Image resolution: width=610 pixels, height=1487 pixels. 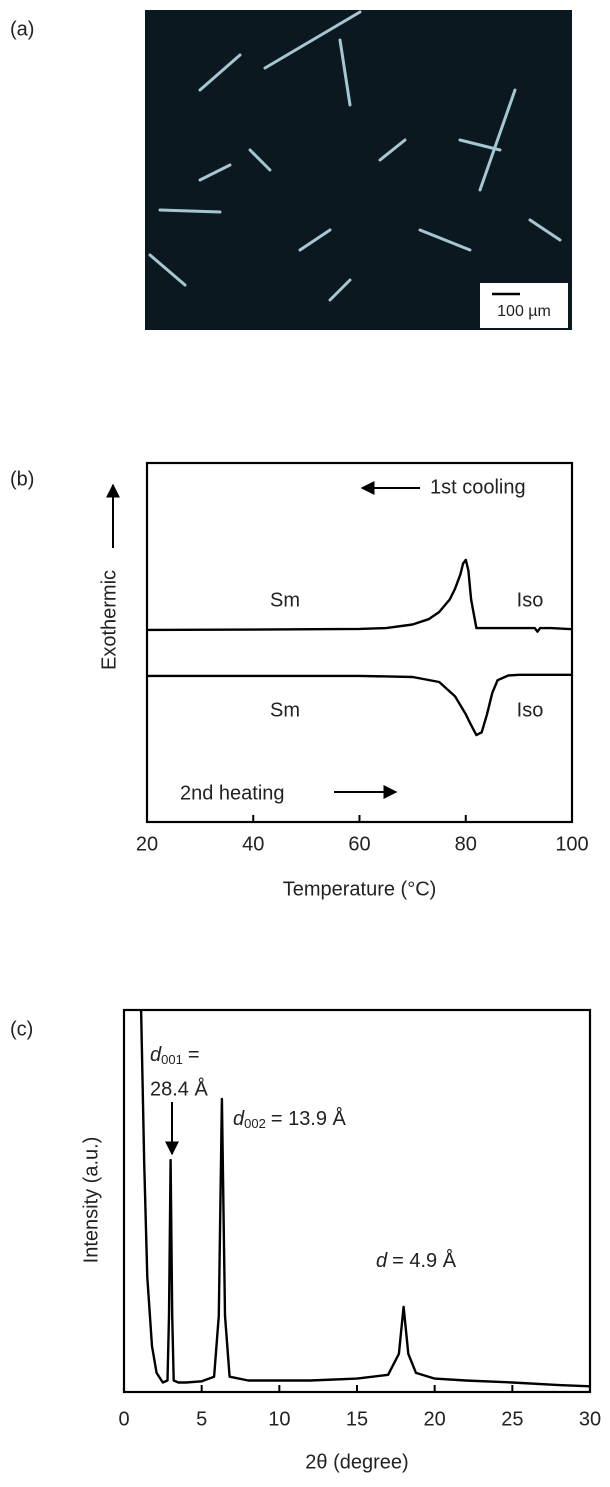 I want to click on annotation: d = 4.9 Å, so click(x=416, y=1260).